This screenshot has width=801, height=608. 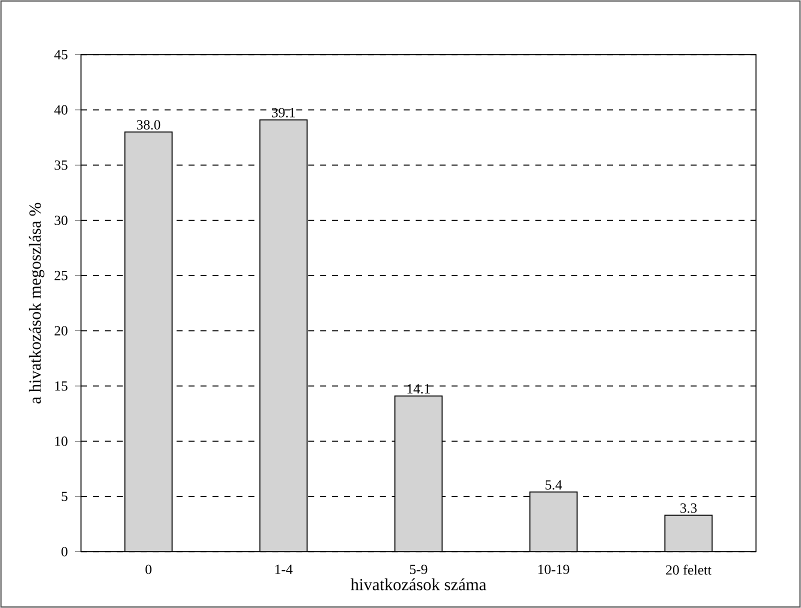 What do you see at coordinates (418, 584) in the screenshot?
I see `x-axis-title: hivatkozások száma` at bounding box center [418, 584].